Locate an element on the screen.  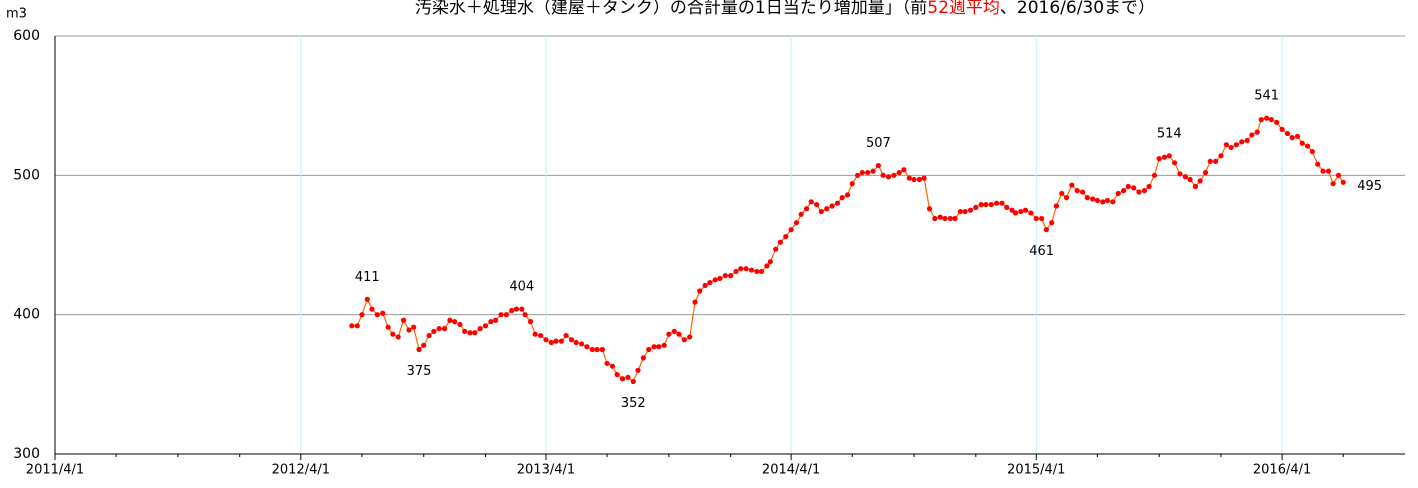
x-tick-label: 2014/4/1 is located at coordinates (791, 470).